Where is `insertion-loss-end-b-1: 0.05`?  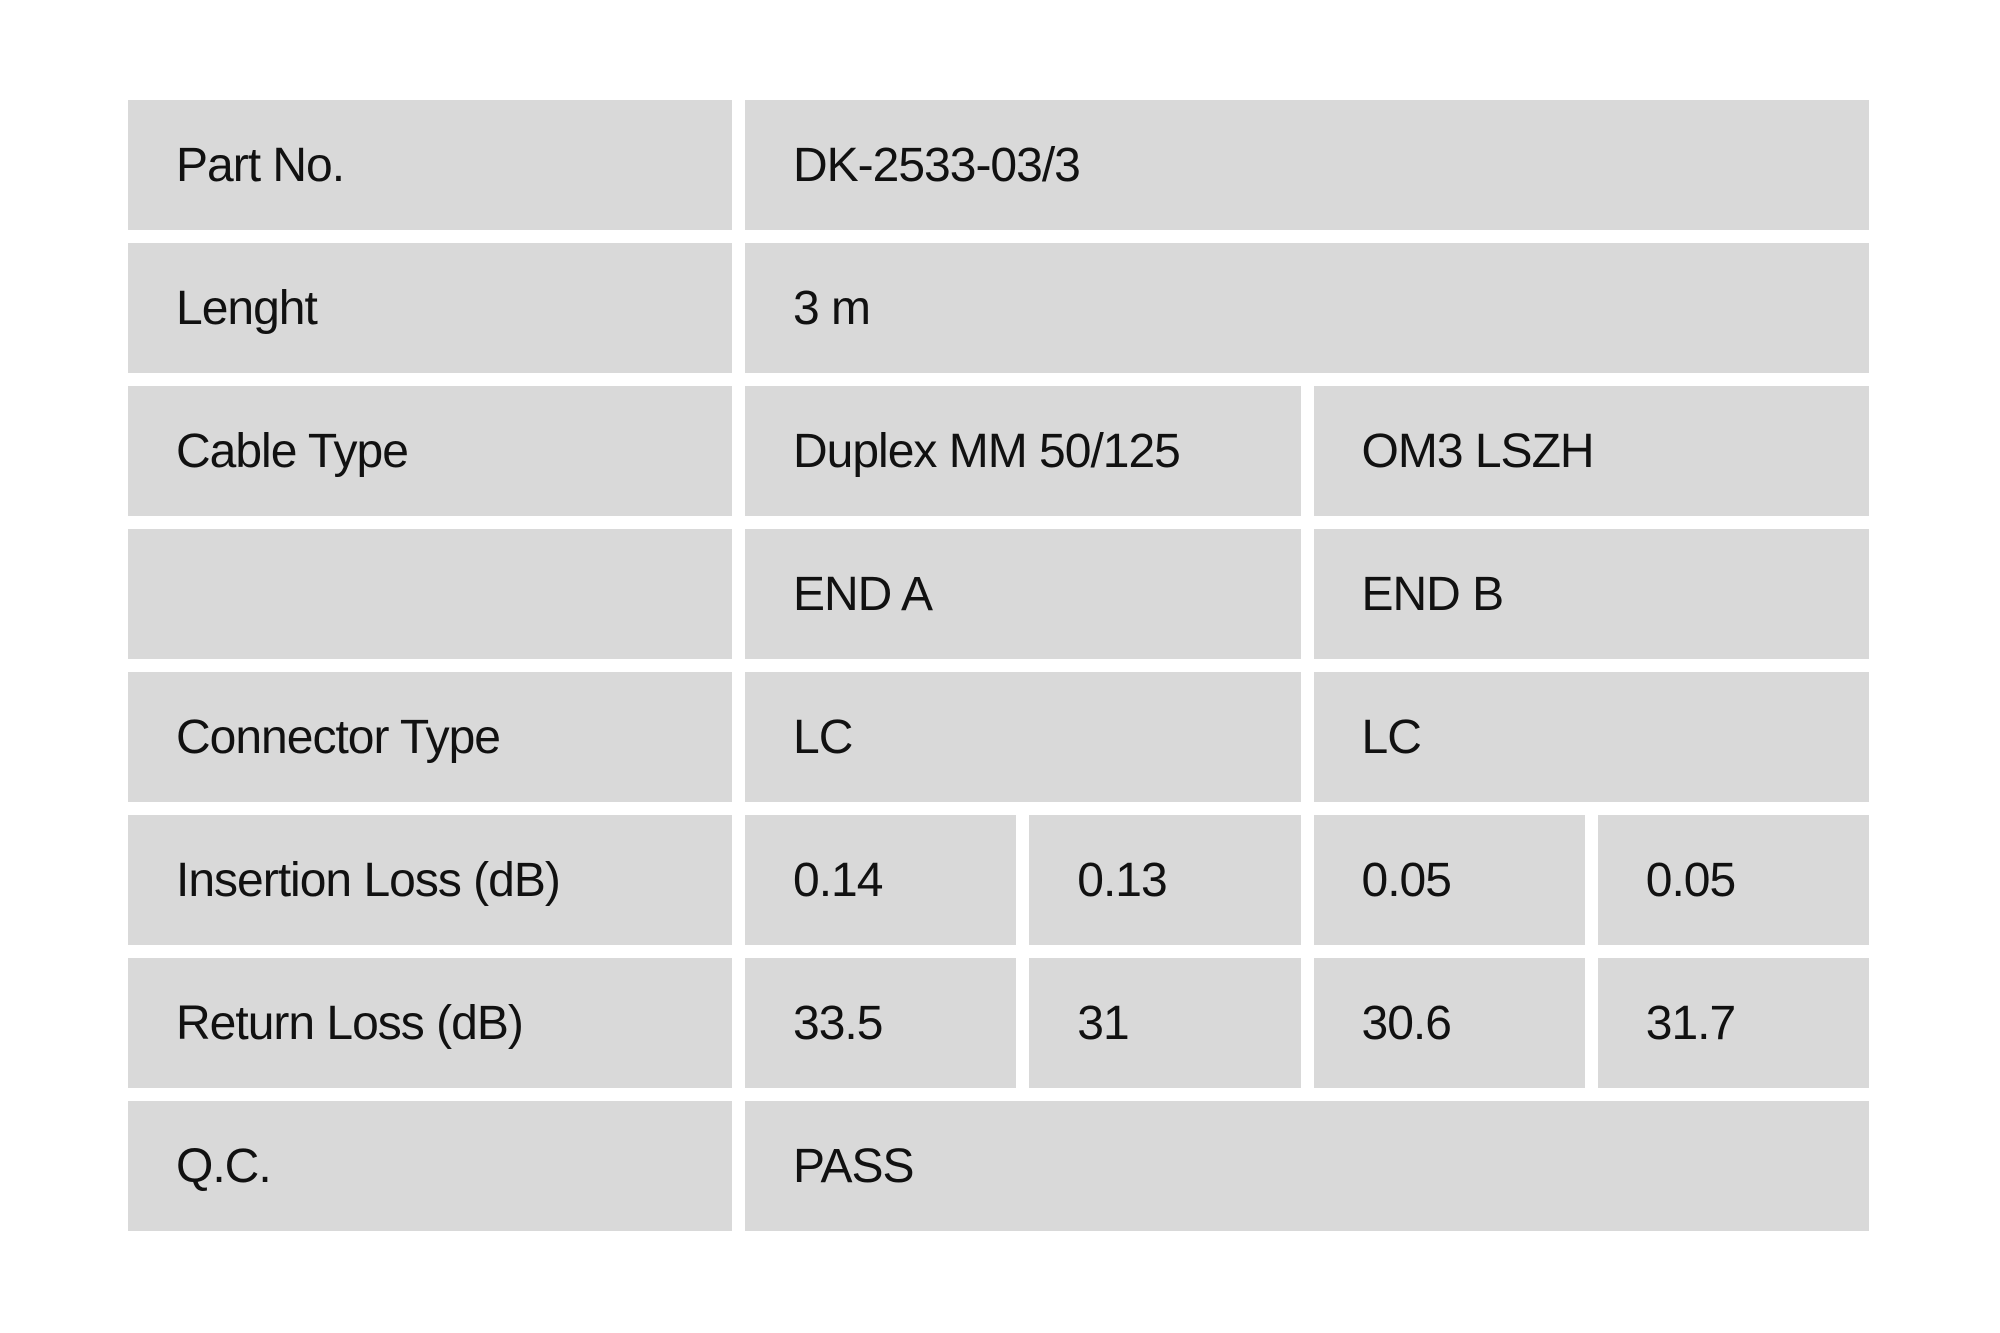
insertion-loss-end-b-1: 0.05 is located at coordinates (1449, 880).